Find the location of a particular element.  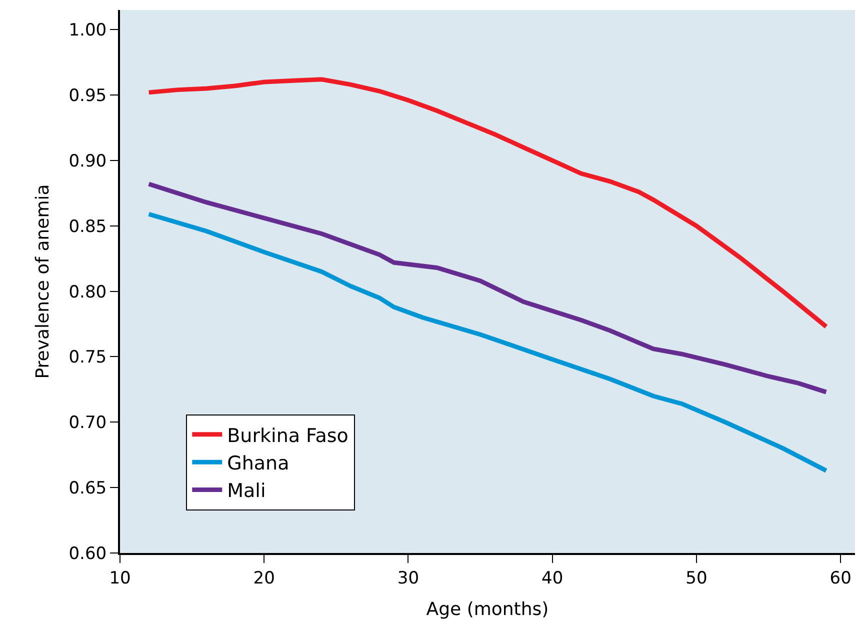

x-tick-label: 10 is located at coordinates (120, 578).